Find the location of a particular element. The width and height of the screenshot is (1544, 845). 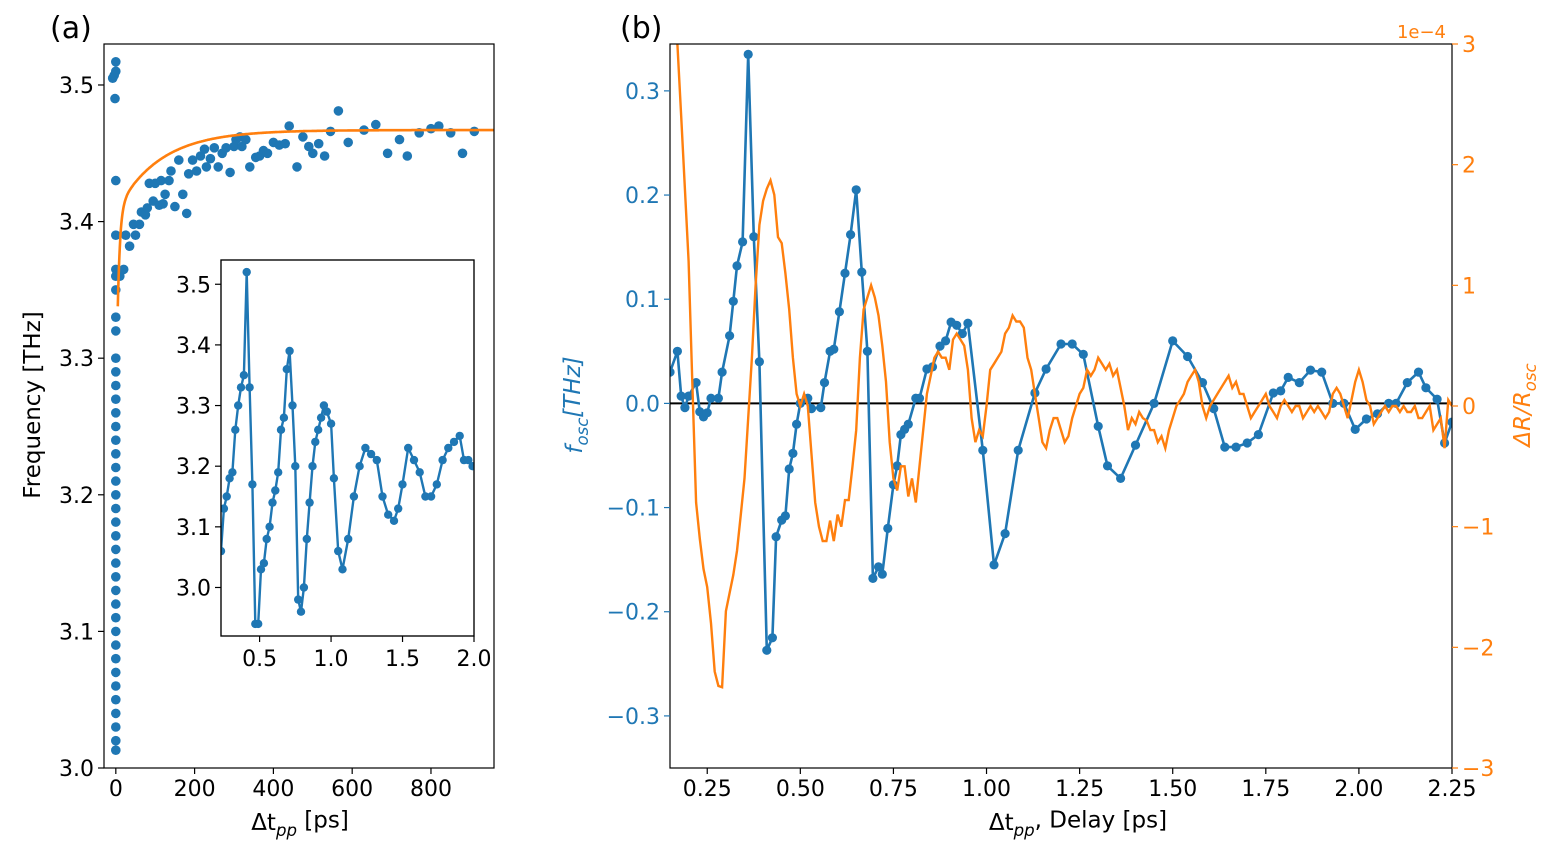

inset-ytick-label-2: 3.2 is located at coordinates (193, 467).